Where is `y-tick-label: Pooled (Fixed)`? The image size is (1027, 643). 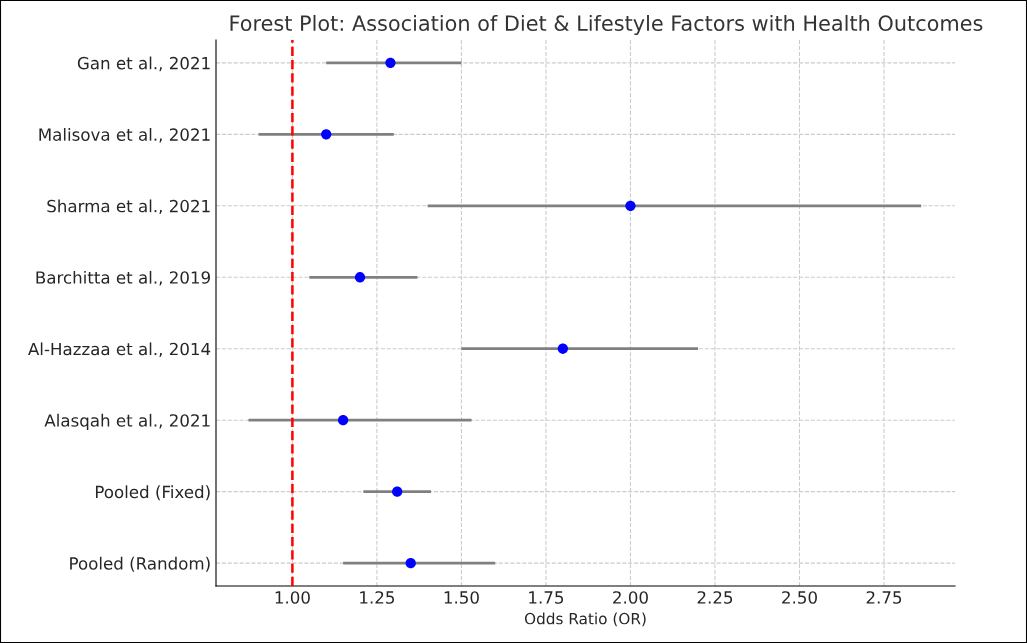
y-tick-label: Pooled (Fixed) is located at coordinates (152, 493).